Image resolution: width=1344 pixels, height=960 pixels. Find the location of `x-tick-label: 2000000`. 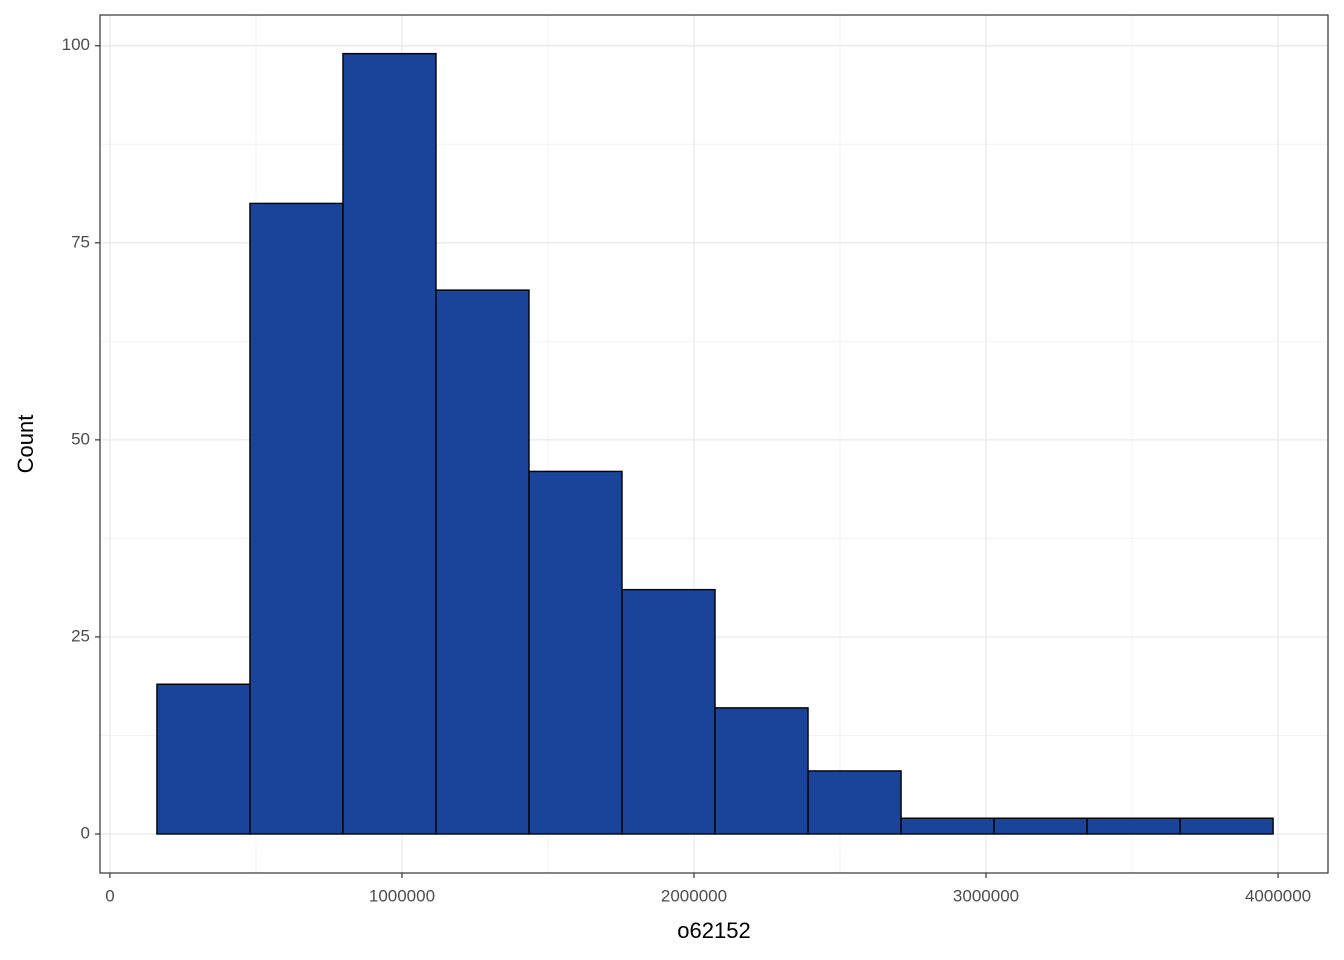

x-tick-label: 2000000 is located at coordinates (694, 895).